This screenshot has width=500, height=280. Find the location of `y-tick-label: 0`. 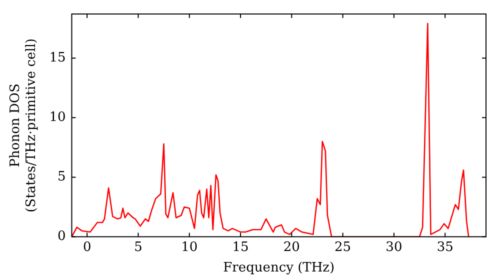

y-tick-label: 0 is located at coordinates (61, 236).